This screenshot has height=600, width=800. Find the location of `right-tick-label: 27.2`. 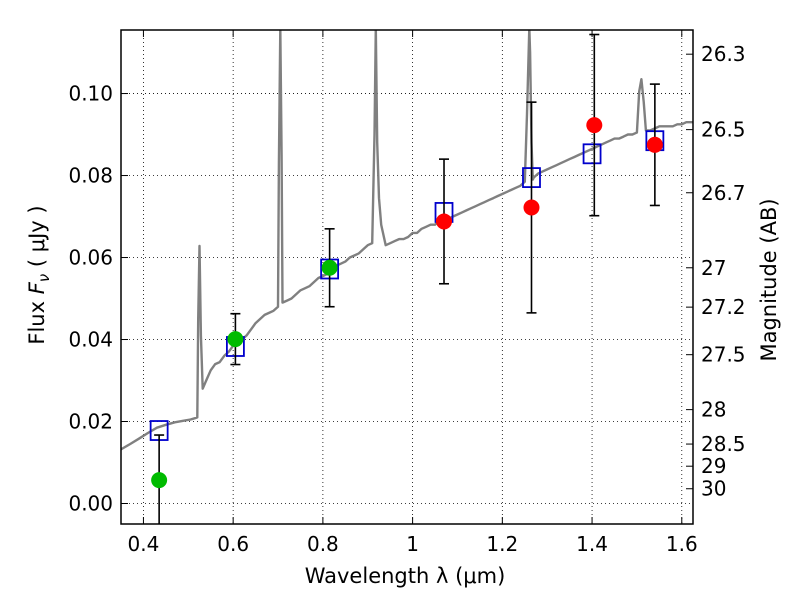

right-tick-label: 27.2 is located at coordinates (723, 307).